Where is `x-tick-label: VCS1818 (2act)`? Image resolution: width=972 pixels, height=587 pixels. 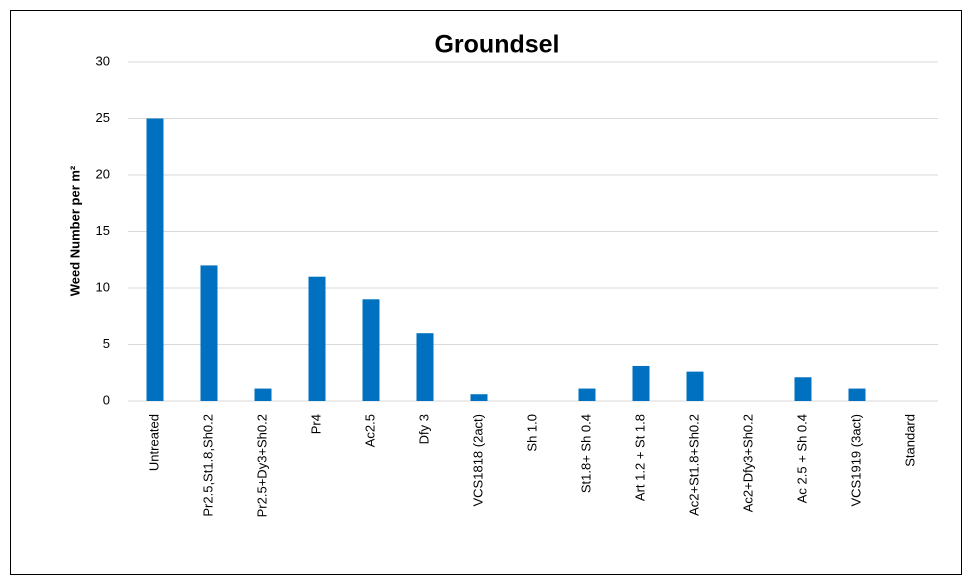 x-tick-label: VCS1818 (2act) is located at coordinates (477, 460).